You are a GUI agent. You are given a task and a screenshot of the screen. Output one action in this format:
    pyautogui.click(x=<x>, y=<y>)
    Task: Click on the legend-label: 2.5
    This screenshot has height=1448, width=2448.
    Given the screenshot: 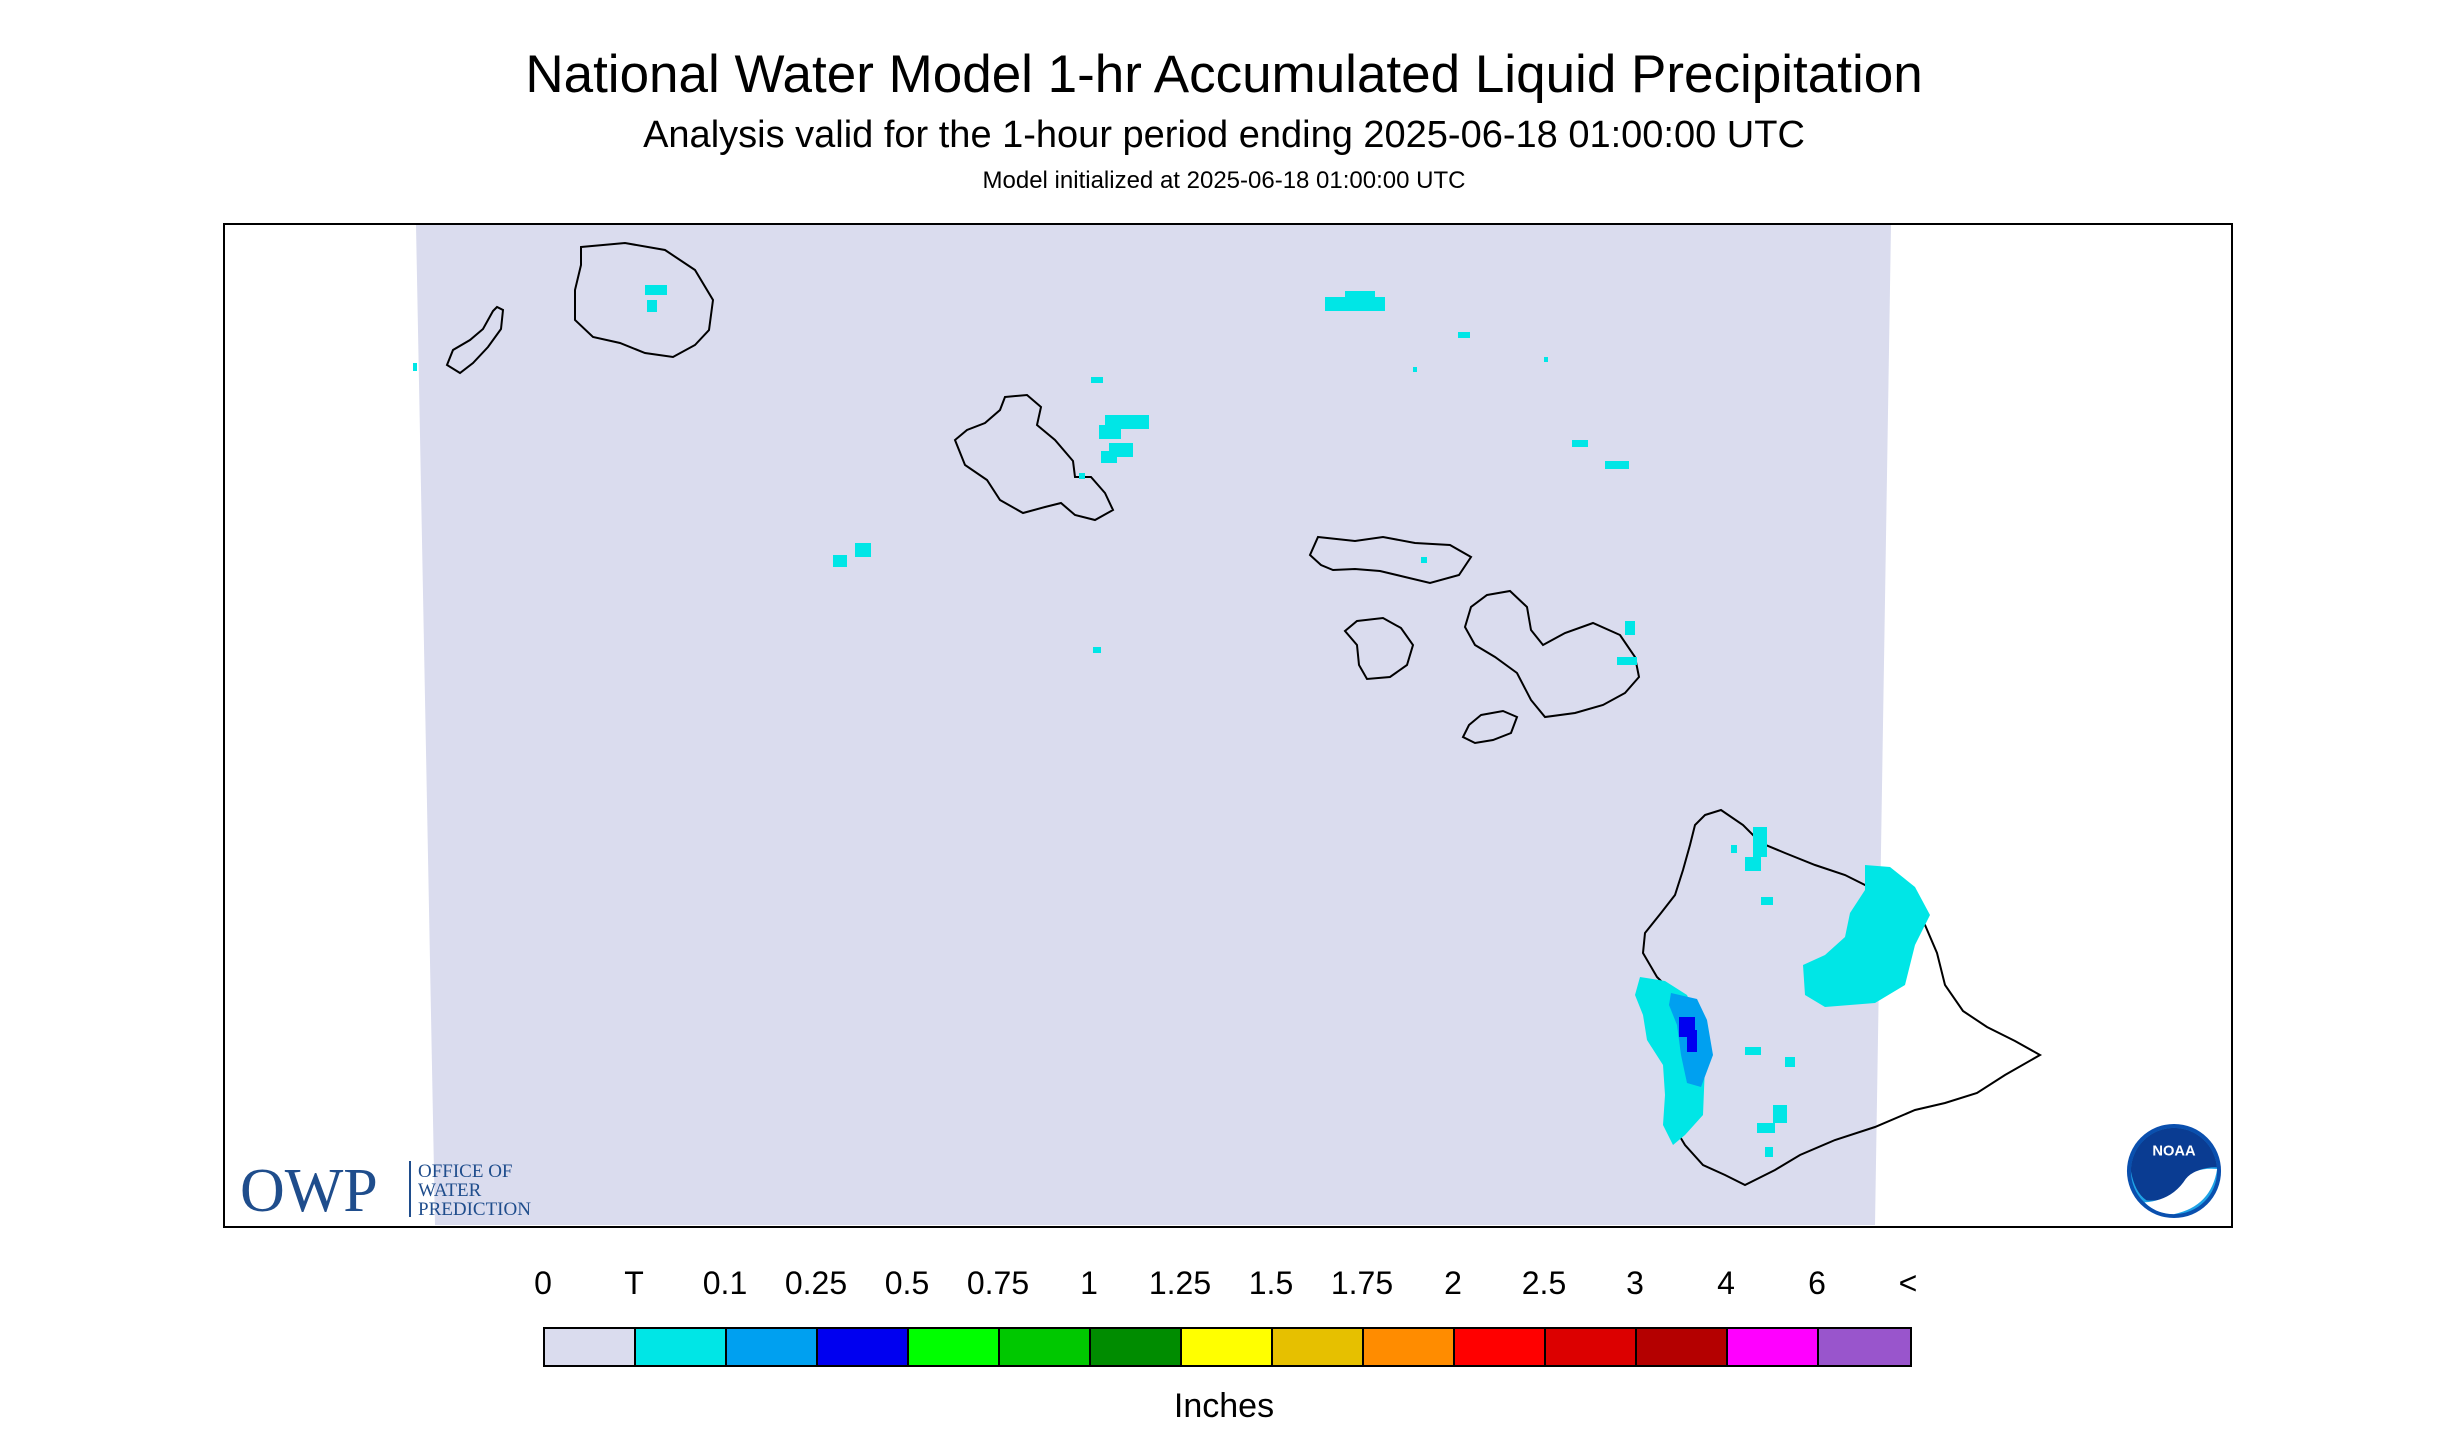 What is the action you would take?
    pyautogui.click(x=1544, y=1283)
    